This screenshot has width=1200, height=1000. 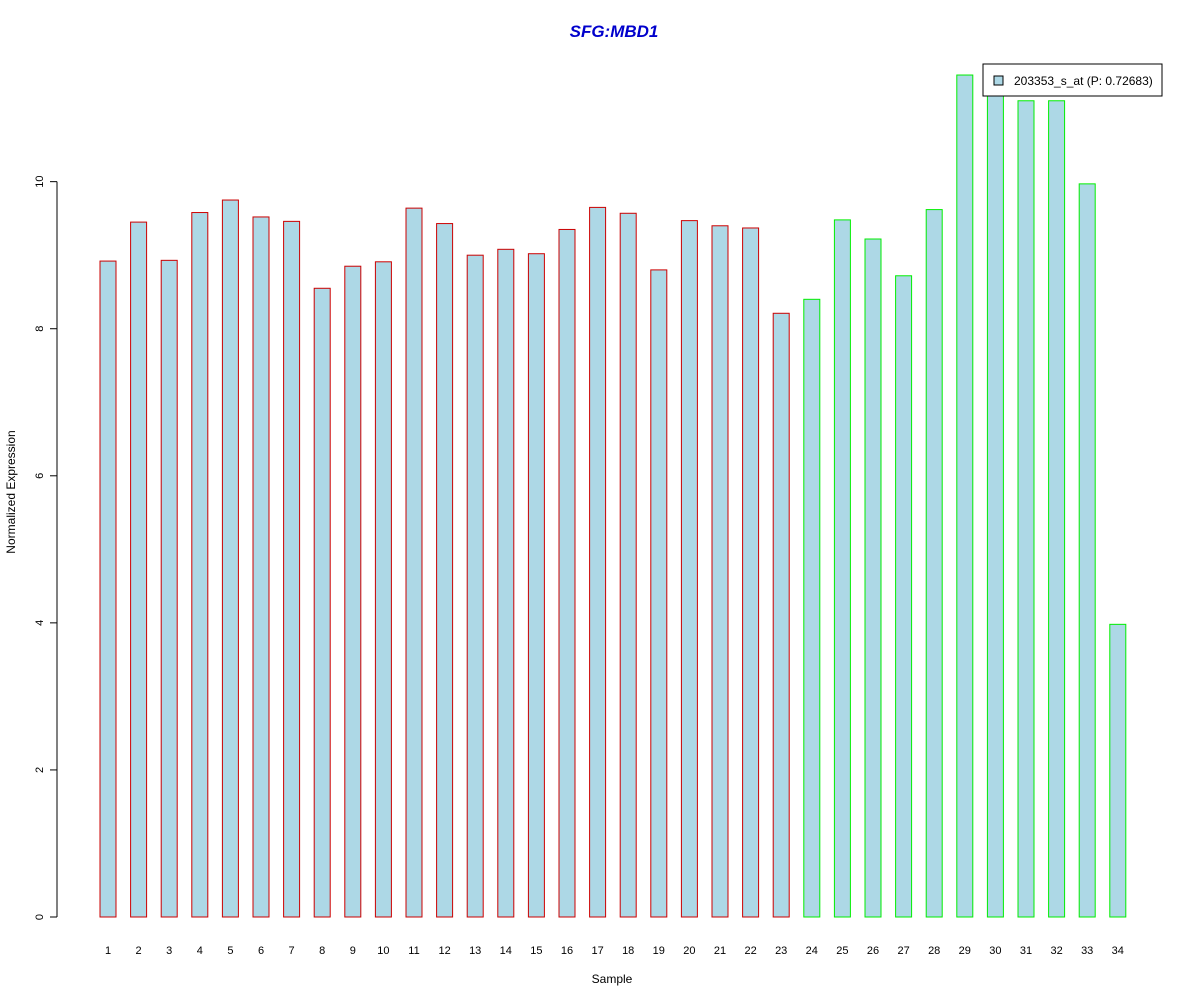 What do you see at coordinates (11, 491) in the screenshot?
I see `y-axis-label: Normalized Expression` at bounding box center [11, 491].